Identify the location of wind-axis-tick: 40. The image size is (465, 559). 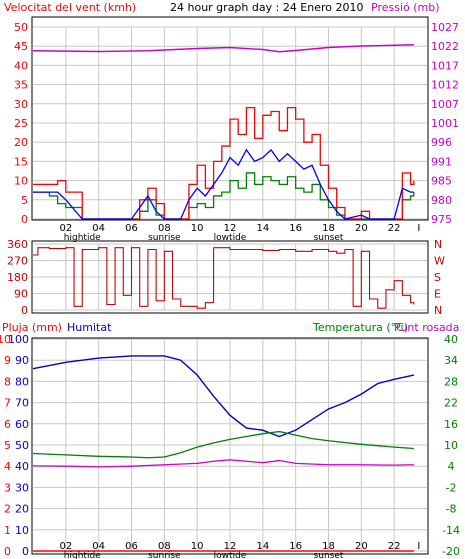
(21, 65).